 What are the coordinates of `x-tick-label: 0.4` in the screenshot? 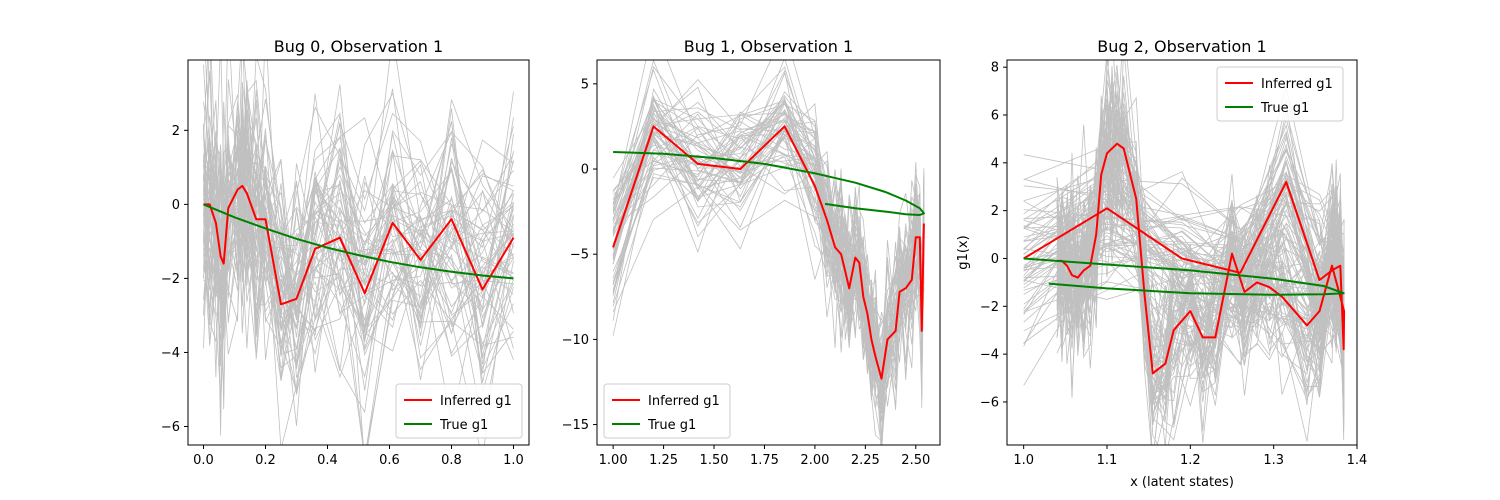 It's located at (327, 460).